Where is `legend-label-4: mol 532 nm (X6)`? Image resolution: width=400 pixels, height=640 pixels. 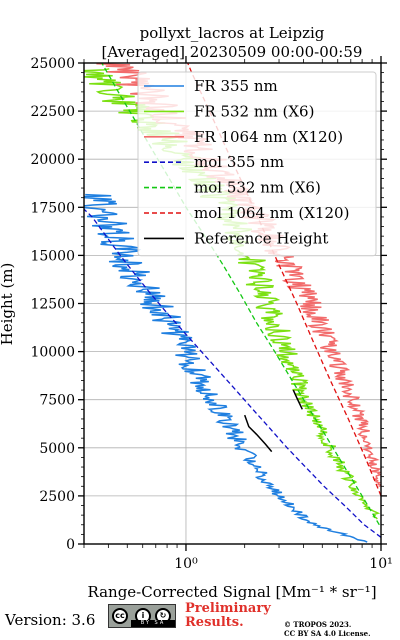 legend-label-4: mol 532 nm (X6) is located at coordinates (257, 188).